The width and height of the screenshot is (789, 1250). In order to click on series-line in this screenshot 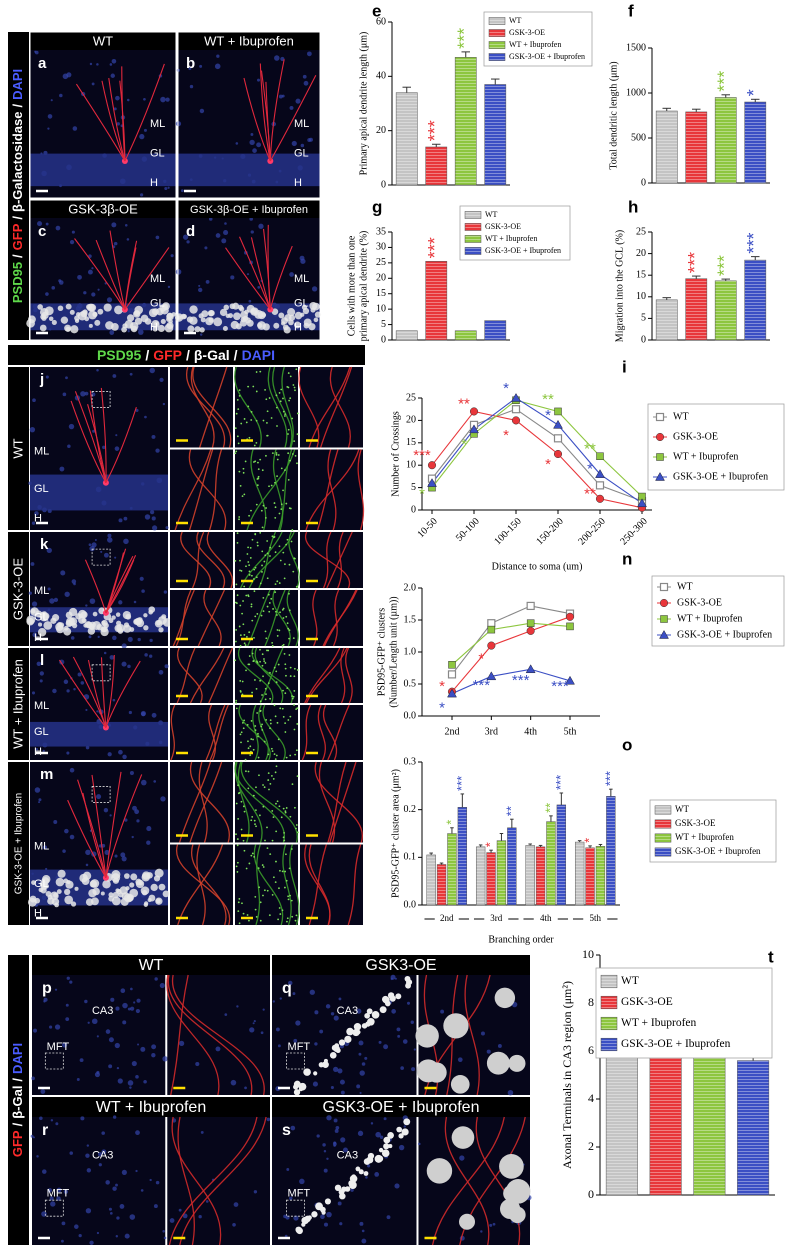, I will do `click(511, 640)`.